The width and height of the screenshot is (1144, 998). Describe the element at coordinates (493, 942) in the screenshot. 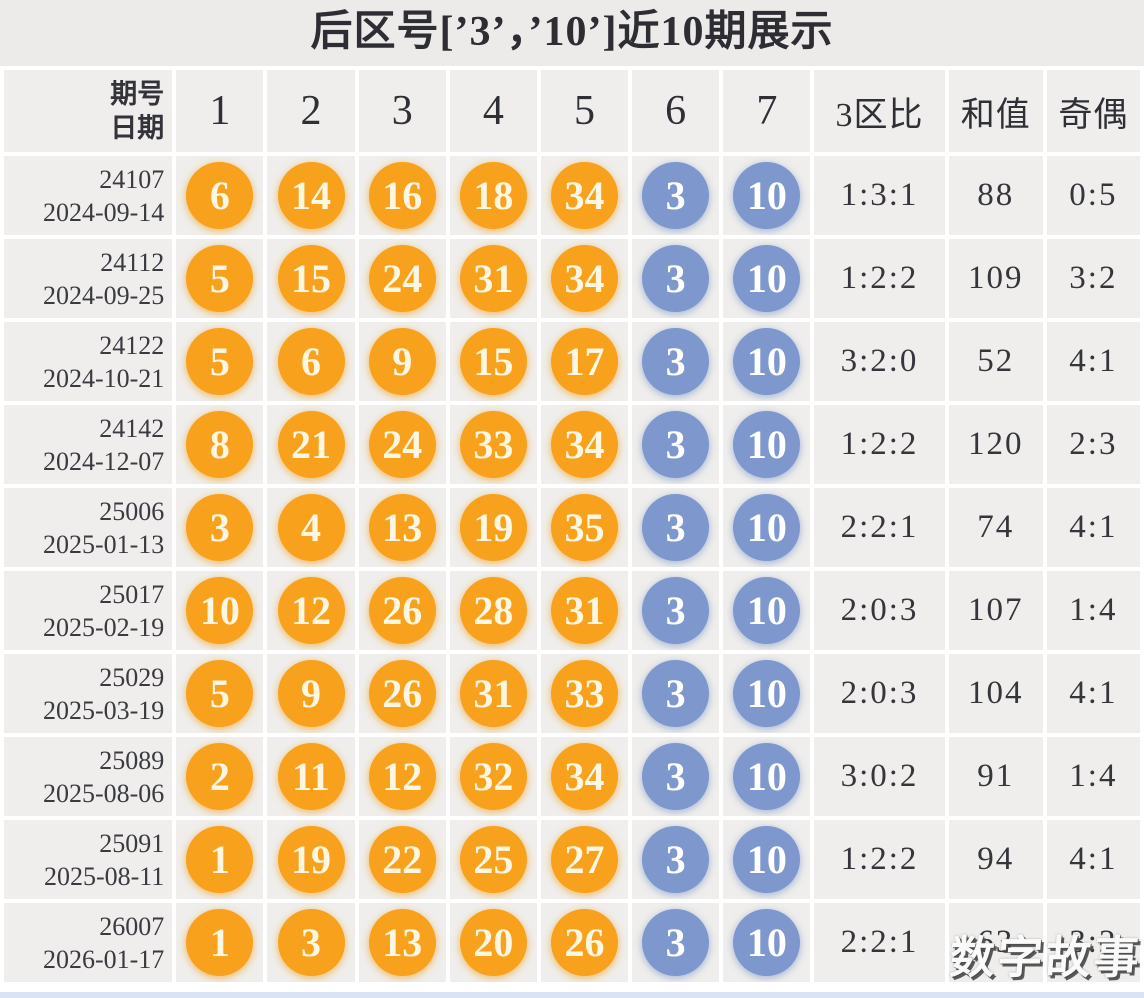

I see `front-ball: 20` at that location.